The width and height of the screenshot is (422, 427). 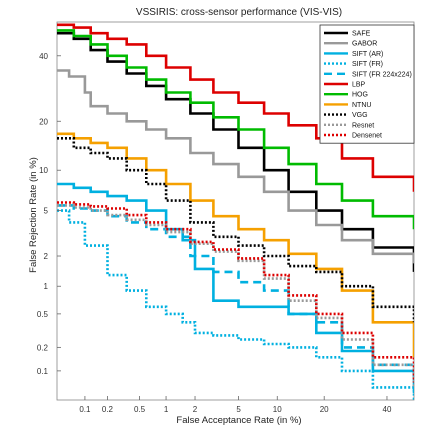 I want to click on y-tick-label: 40, so click(x=43, y=56).